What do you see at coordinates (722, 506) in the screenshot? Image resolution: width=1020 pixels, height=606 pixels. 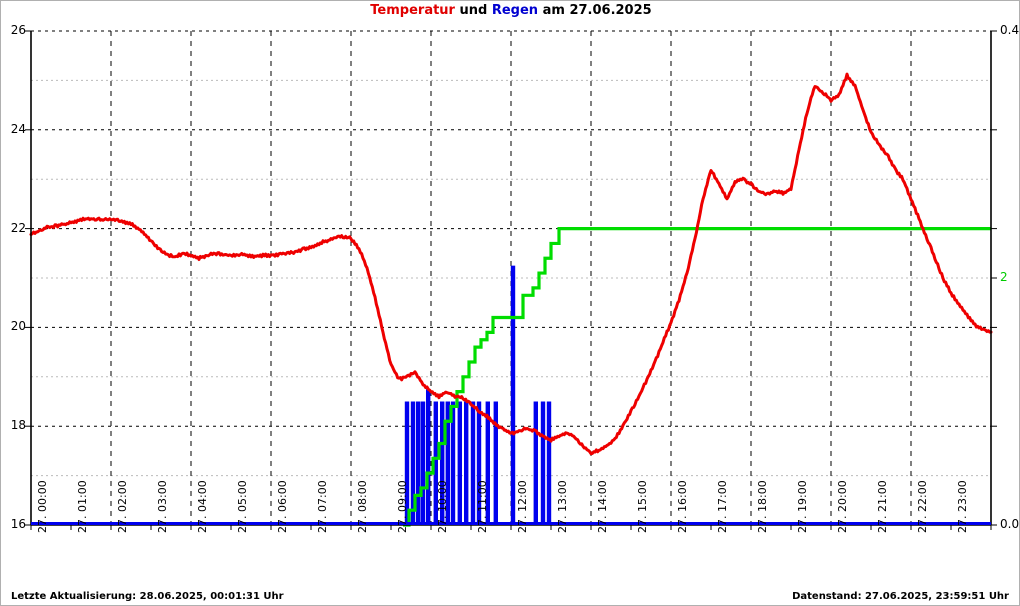 I see `x-axis-tick-label: 27. 17:00` at bounding box center [722, 506].